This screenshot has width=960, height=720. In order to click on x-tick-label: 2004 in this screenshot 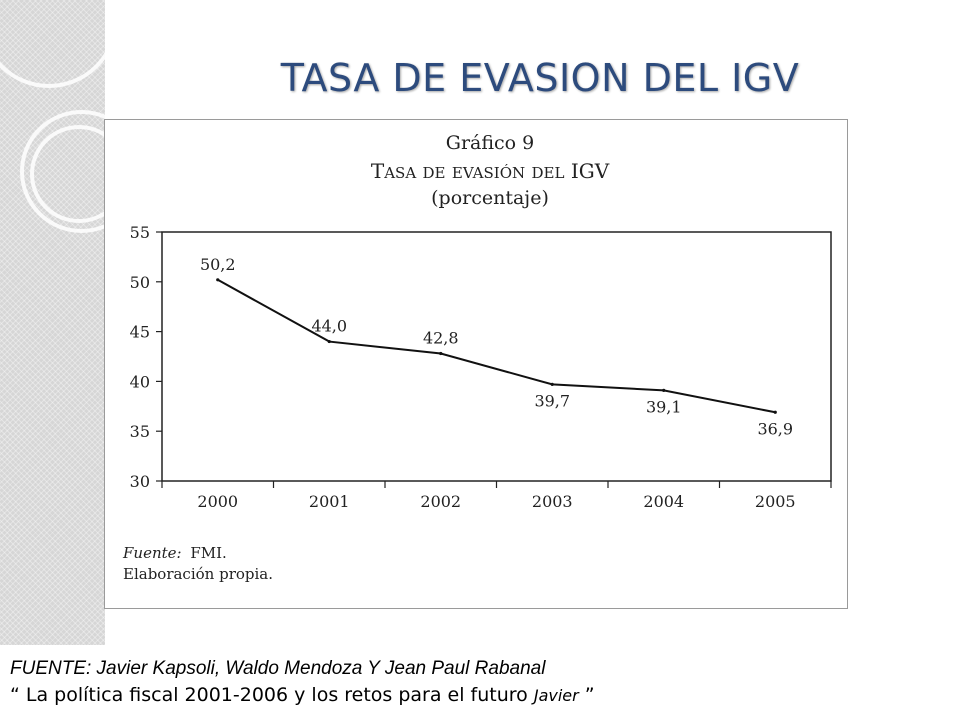, I will do `click(663, 501)`.